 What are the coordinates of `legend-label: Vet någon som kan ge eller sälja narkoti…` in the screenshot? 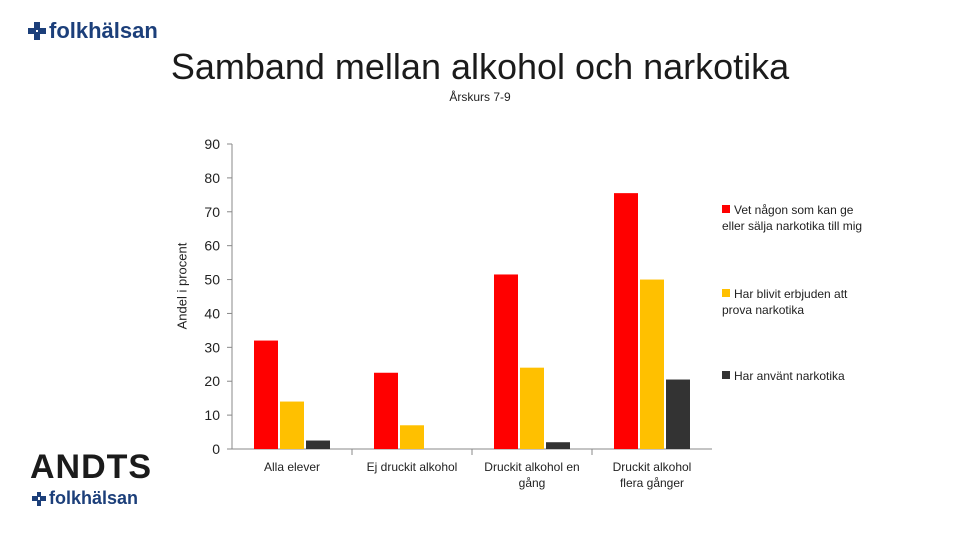 It's located at (792, 218).